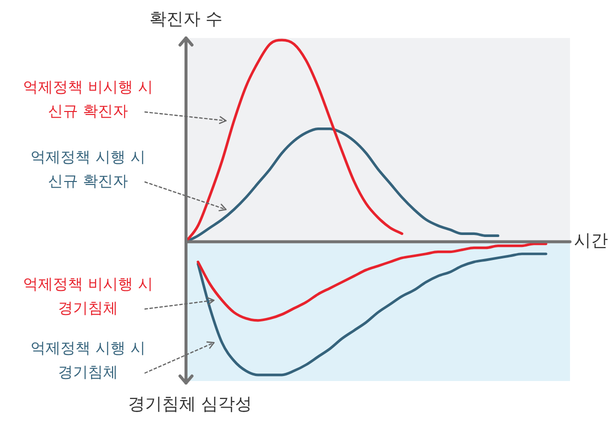 The image size is (614, 421). I want to click on x-axis-title: 시간, so click(591, 241).